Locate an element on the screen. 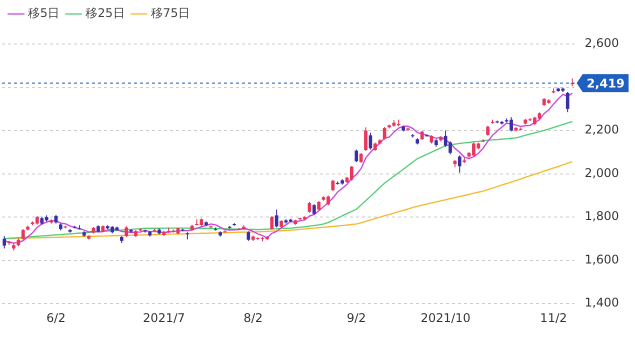 The width and height of the screenshot is (635, 338). x-tick-label: 8/2 is located at coordinates (253, 317).